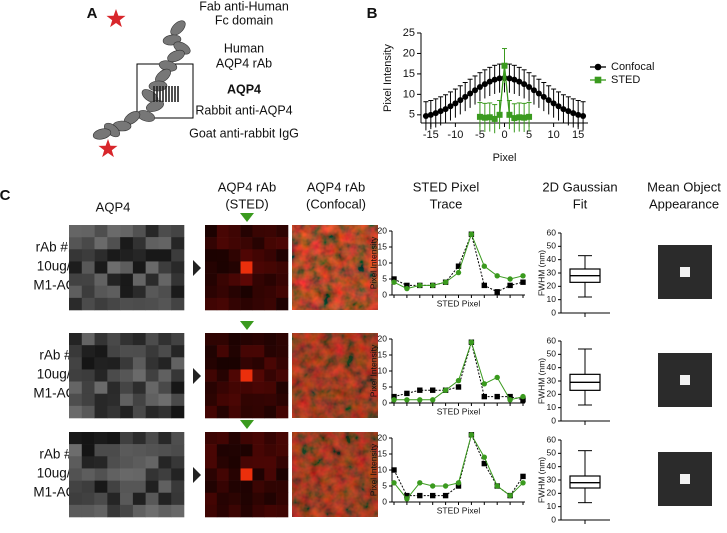 Image resolution: width=727 pixels, height=533 pixels. Describe the element at coordinates (143, 83) in the screenshot. I see `antibody-diagram` at that location.